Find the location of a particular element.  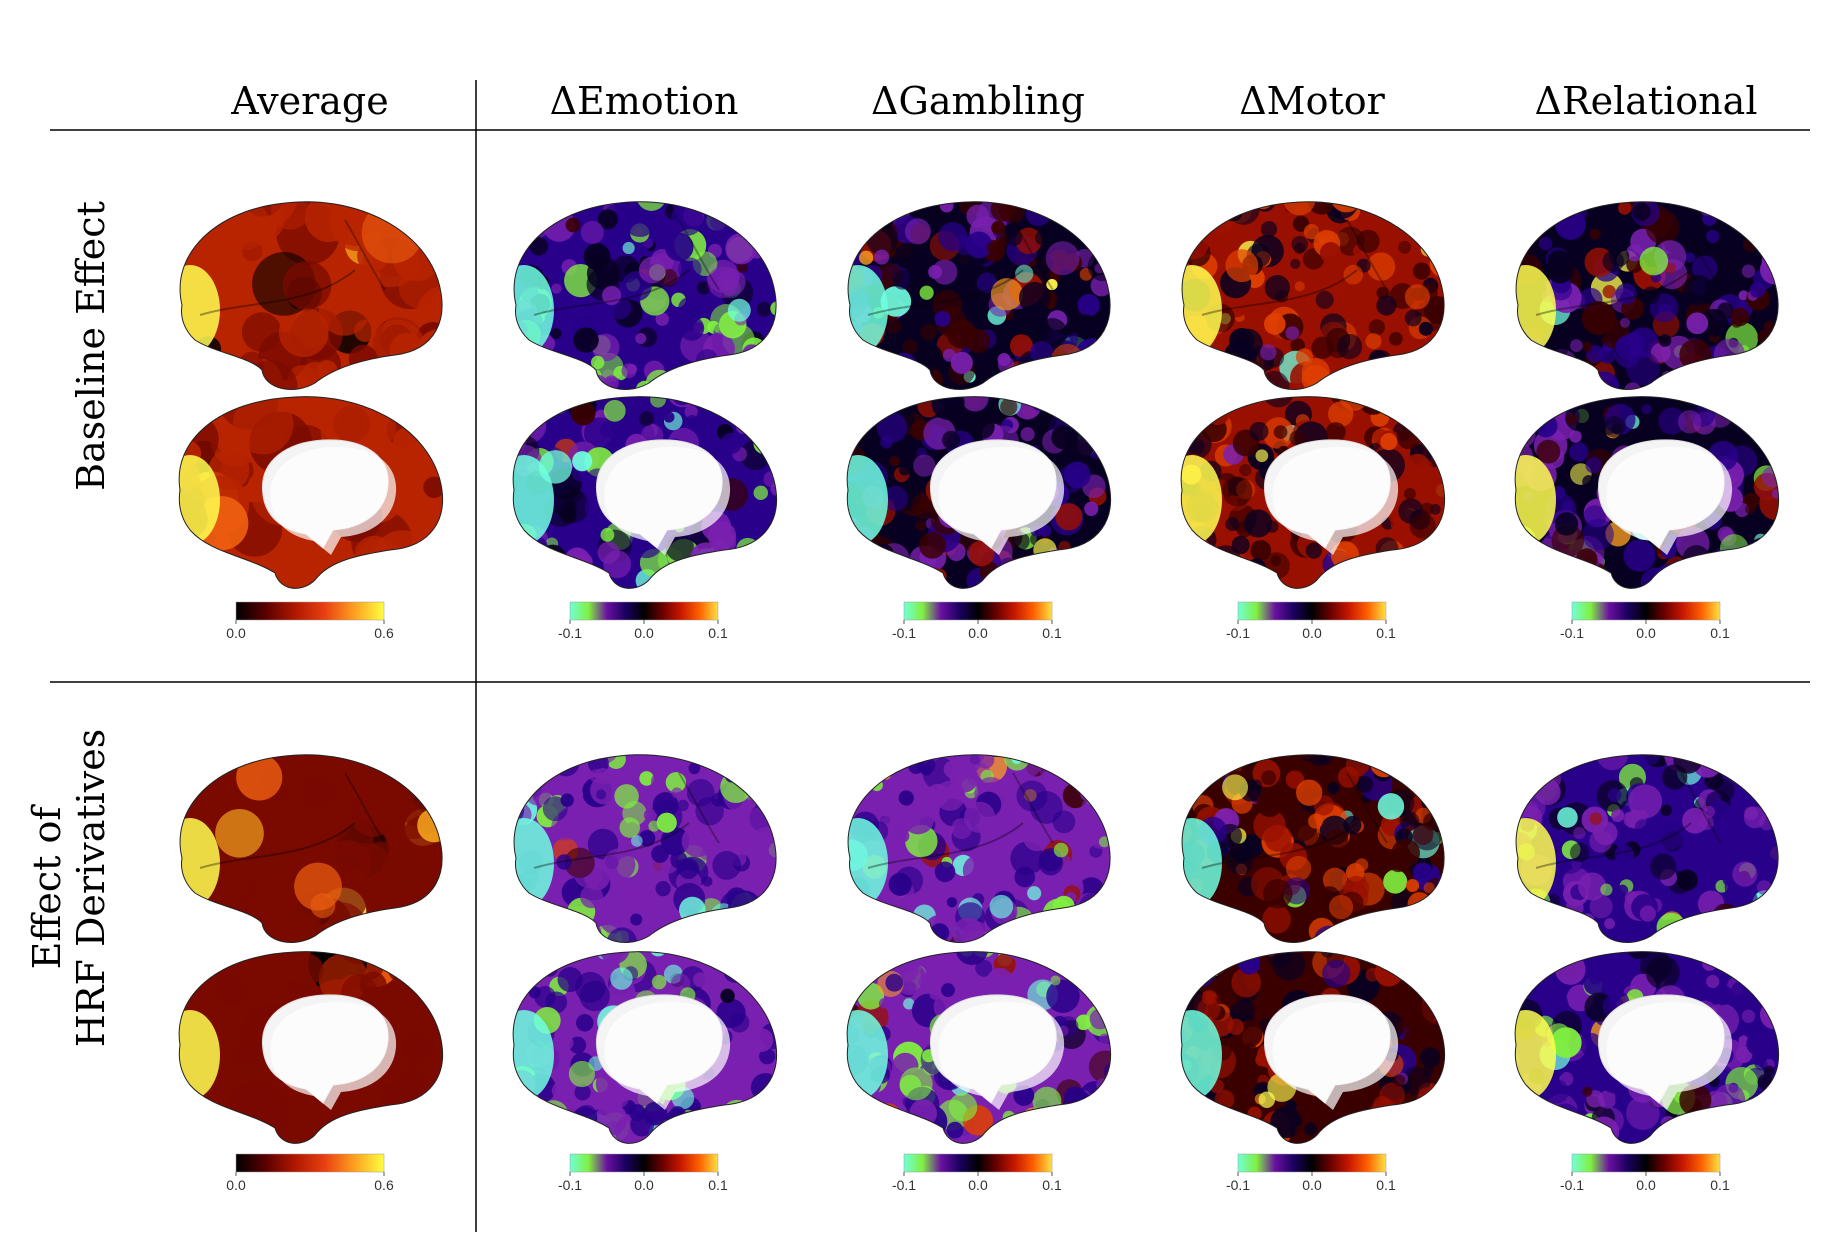

brain-outline-hrf-motor-medial is located at coordinates (1313, 1047).